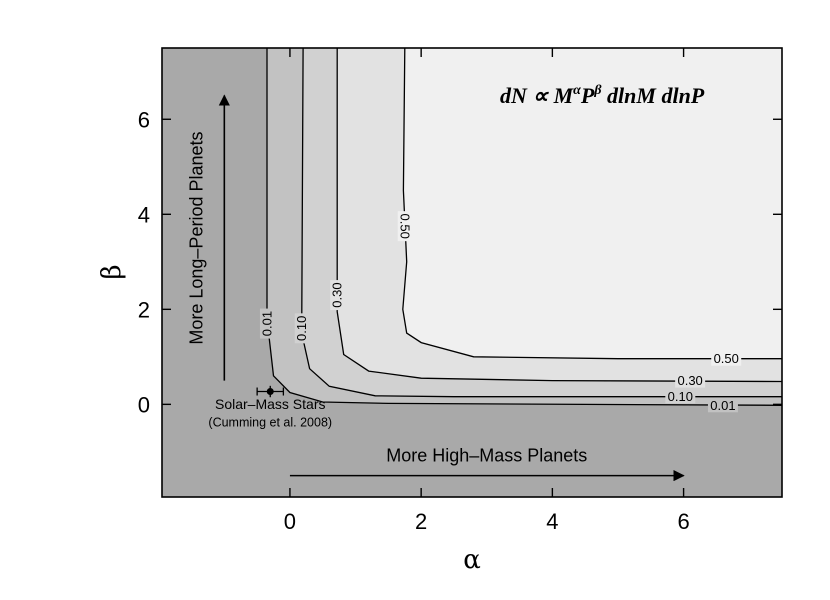 This screenshot has width=830, height=600. I want to click on y-arrow-label: More Long–Period Planets, so click(196, 237).